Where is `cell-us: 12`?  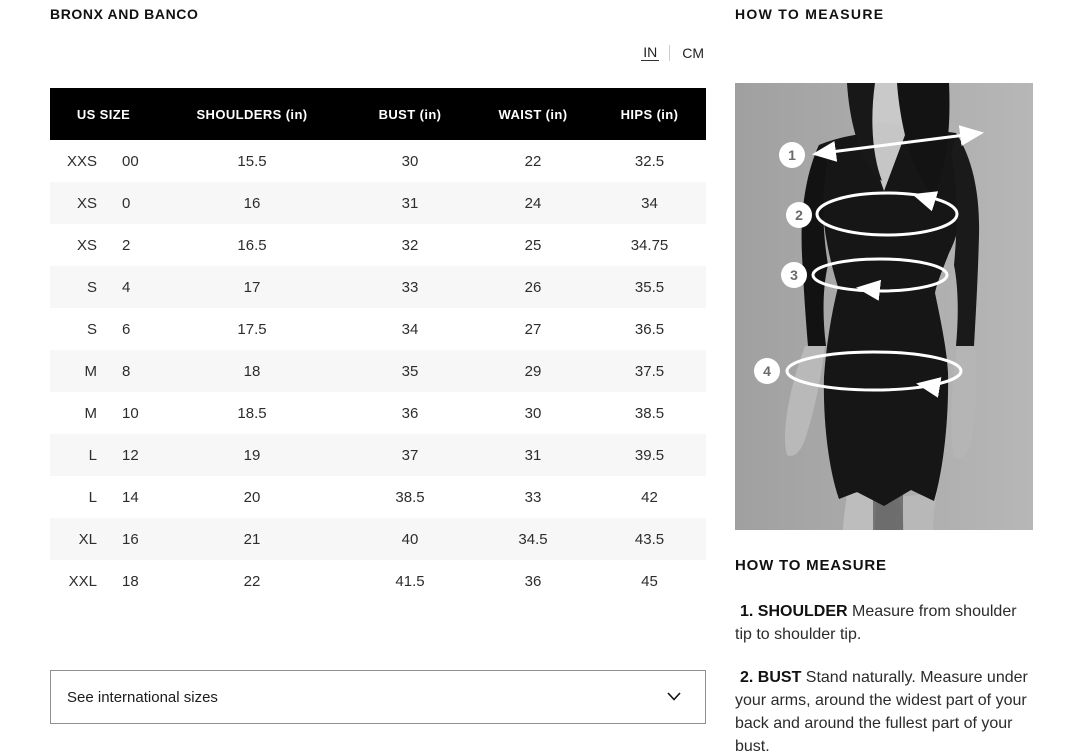 cell-us: 12 is located at coordinates (130, 455).